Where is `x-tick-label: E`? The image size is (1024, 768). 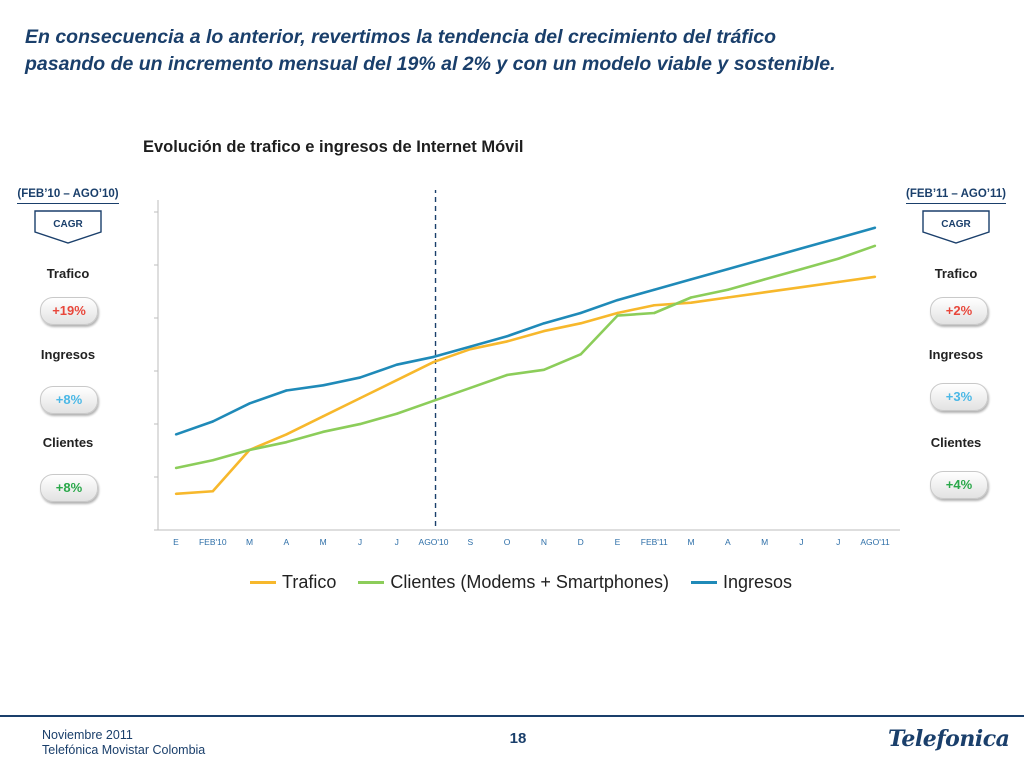 x-tick-label: E is located at coordinates (176, 542).